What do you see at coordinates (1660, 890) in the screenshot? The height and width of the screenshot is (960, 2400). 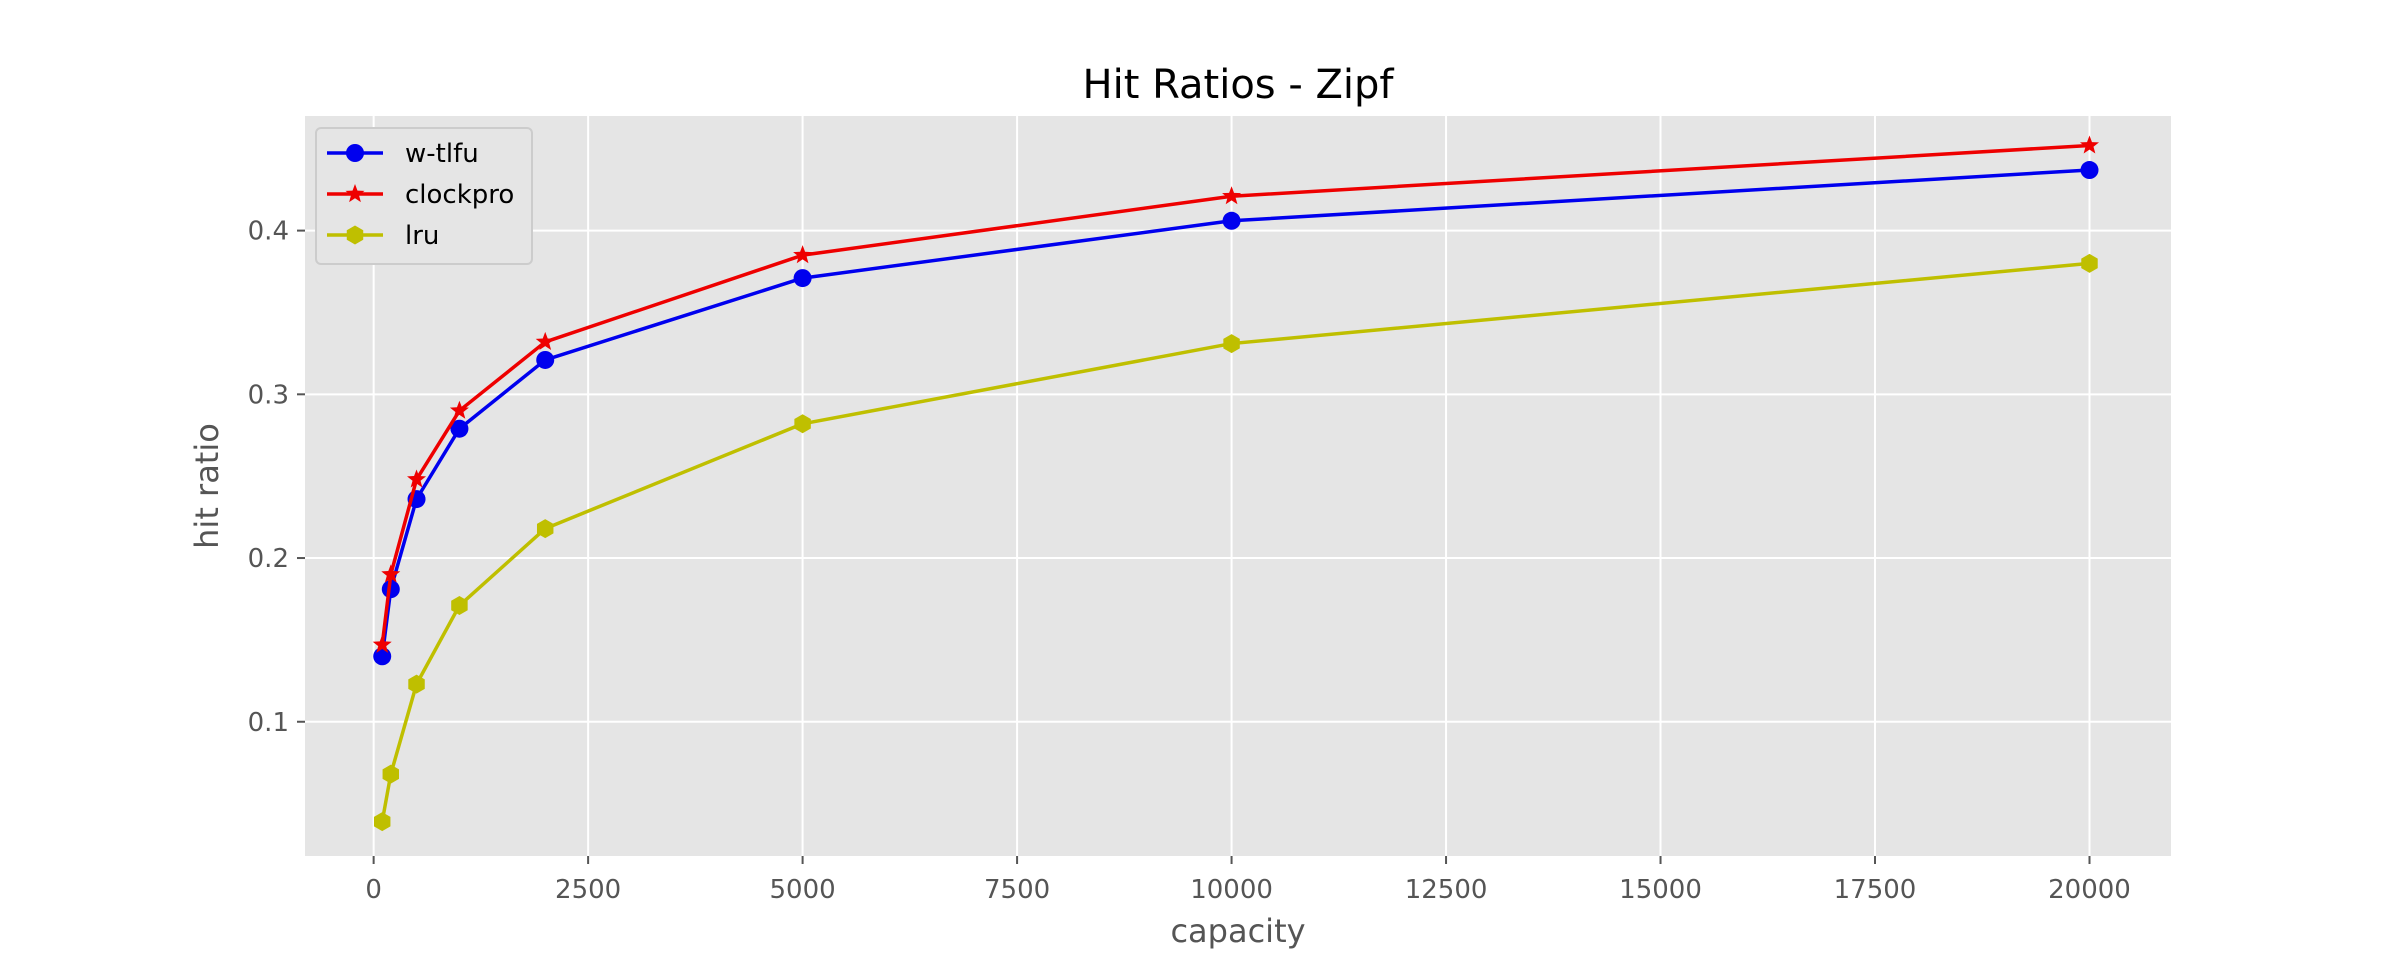 I see `x-tick-label: 15000` at bounding box center [1660, 890].